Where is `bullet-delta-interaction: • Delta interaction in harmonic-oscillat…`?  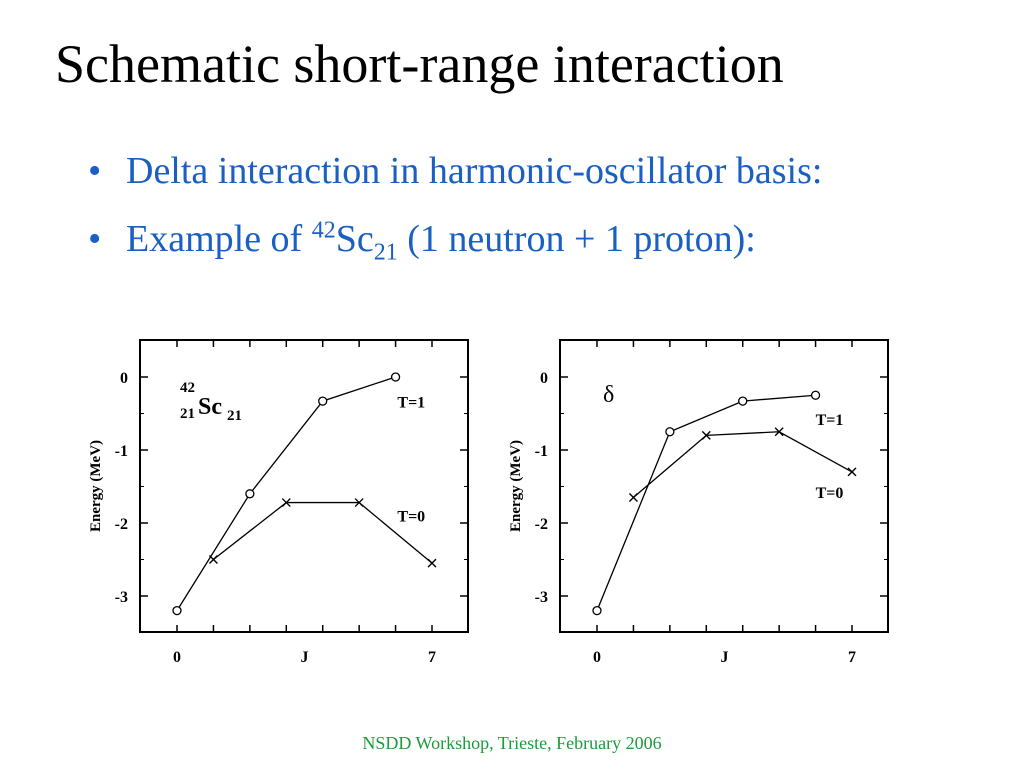
bullet-delta-interaction: • Delta interaction in harmonic-oscillat… is located at coordinates (455, 171).